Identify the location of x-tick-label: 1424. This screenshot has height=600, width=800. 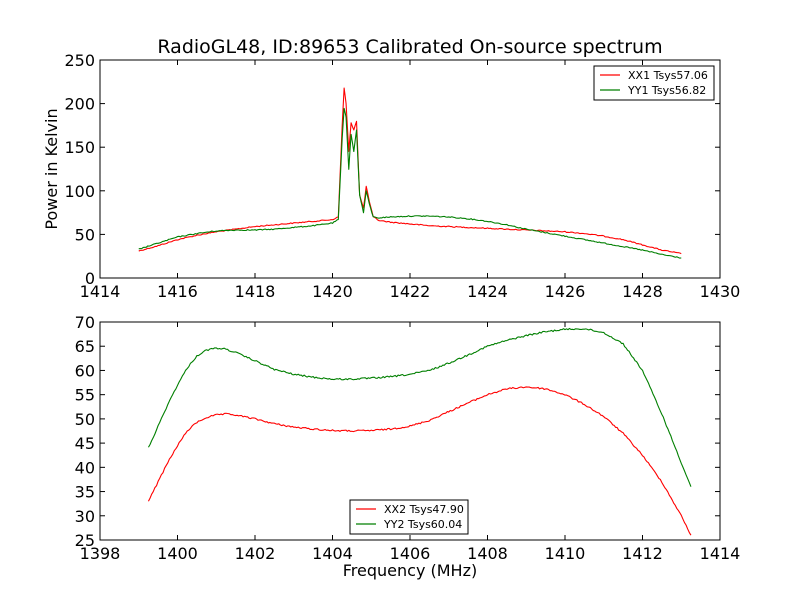
(487, 291).